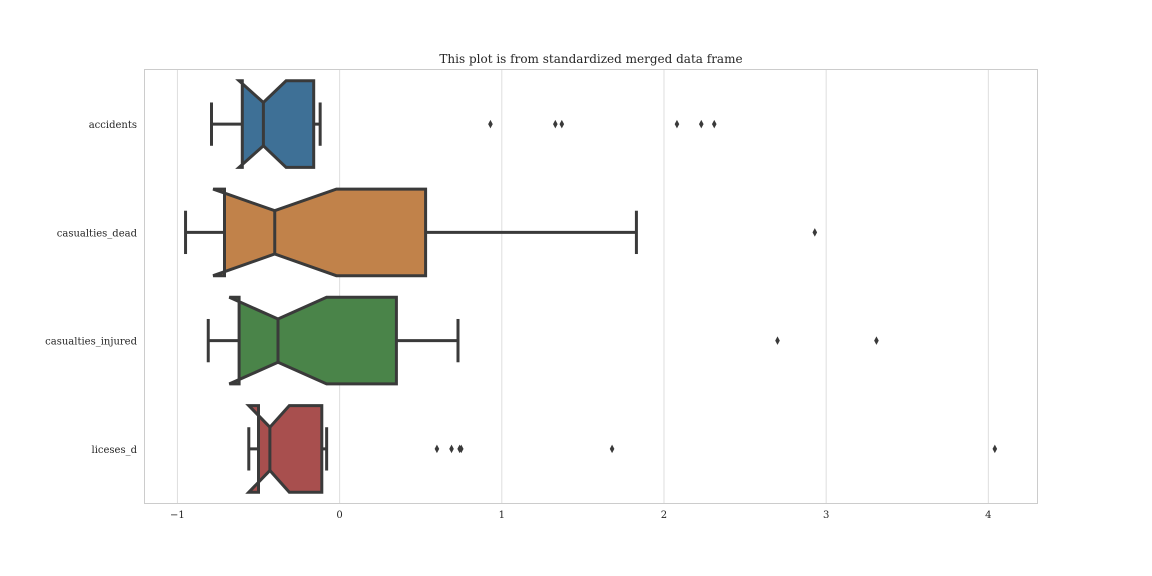  I want to click on x-tick-label: 1, so click(502, 515).